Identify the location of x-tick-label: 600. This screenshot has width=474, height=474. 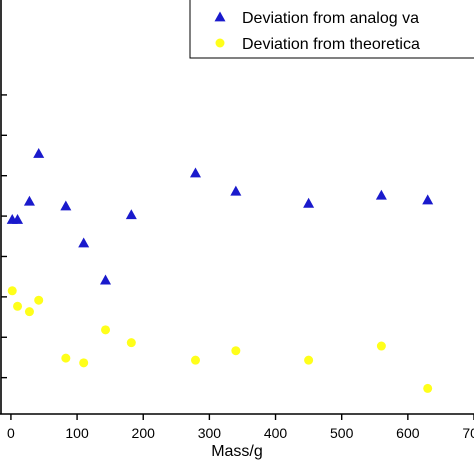
(408, 433).